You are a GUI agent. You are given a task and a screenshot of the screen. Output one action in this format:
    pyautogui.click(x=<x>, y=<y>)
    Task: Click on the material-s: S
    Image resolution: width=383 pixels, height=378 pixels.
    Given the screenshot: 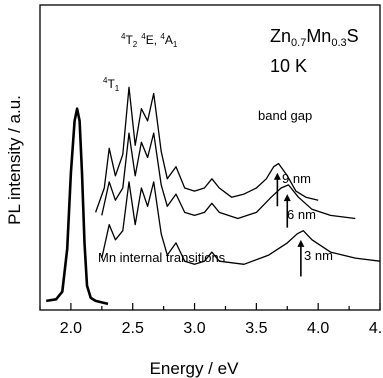 What is the action you would take?
    pyautogui.click(x=353, y=36)
    